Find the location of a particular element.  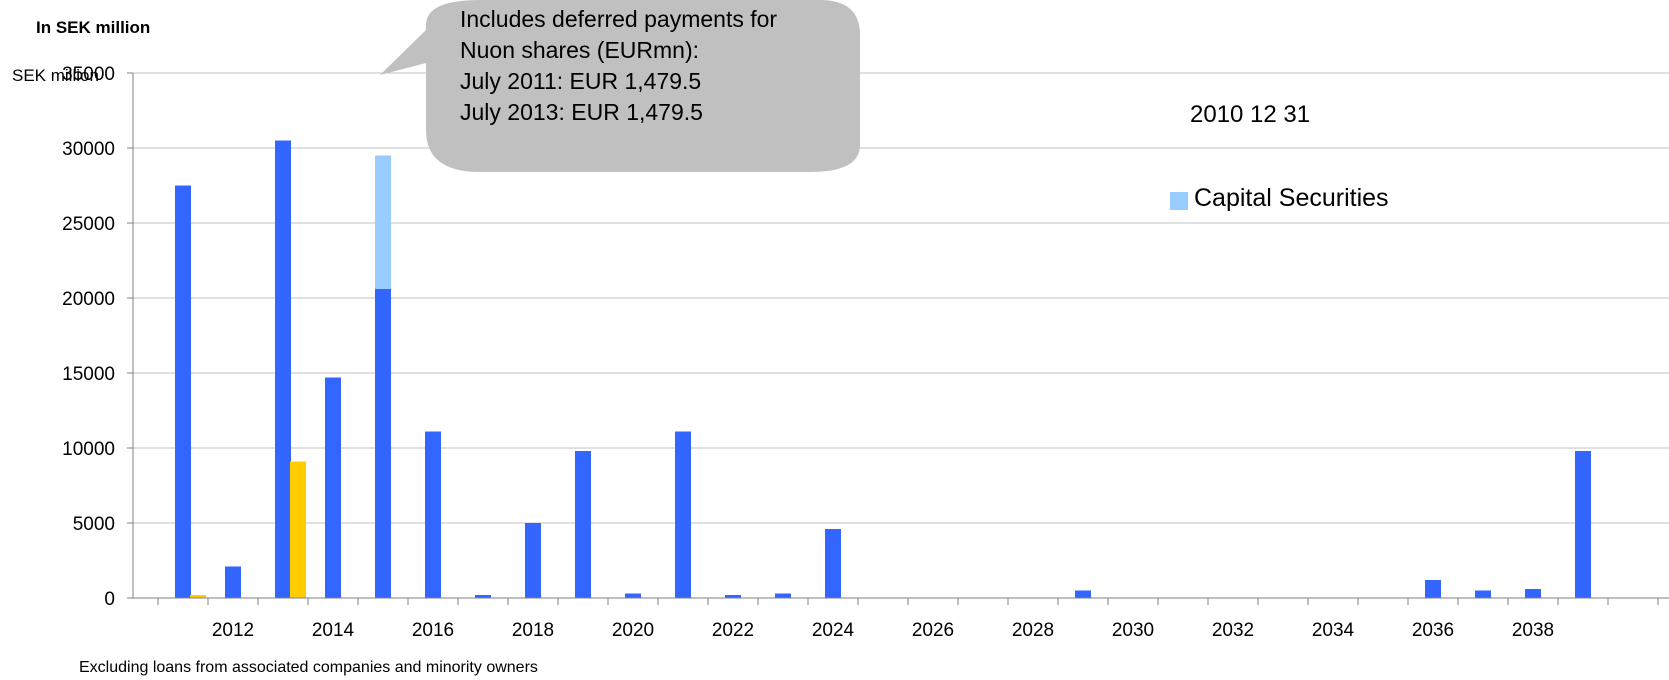

legend: Capital Securities is located at coordinates (1279, 198).